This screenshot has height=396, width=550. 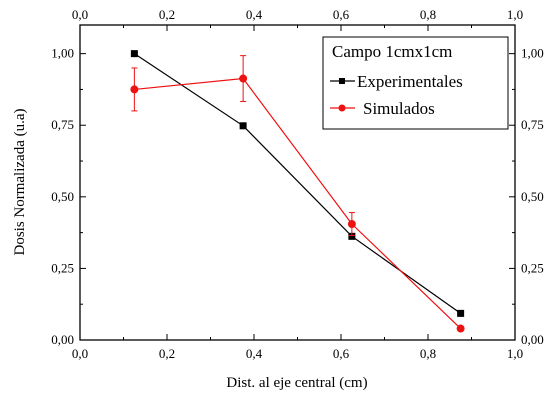 I want to click on x-tick-label-bottom: 1,0, so click(x=515, y=353).